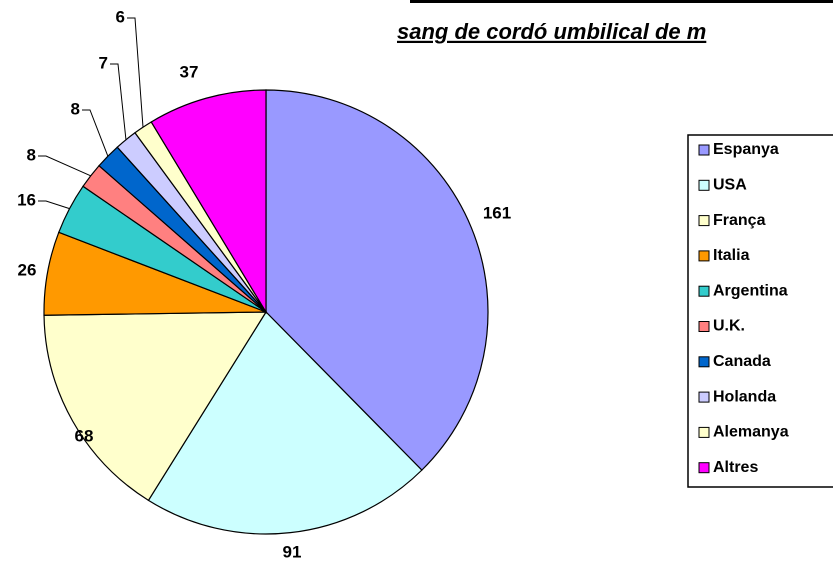 The height and width of the screenshot is (562, 833). I want to click on legend-label: USA, so click(730, 185).